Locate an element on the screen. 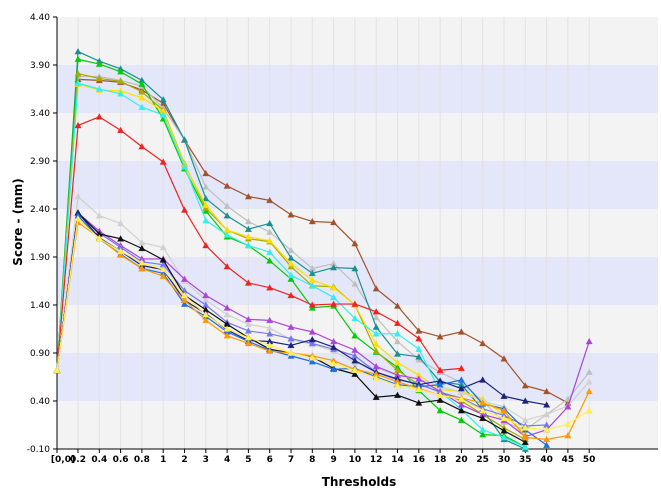 This screenshot has width=661, height=495. x-tick-label: 45 is located at coordinates (568, 460).